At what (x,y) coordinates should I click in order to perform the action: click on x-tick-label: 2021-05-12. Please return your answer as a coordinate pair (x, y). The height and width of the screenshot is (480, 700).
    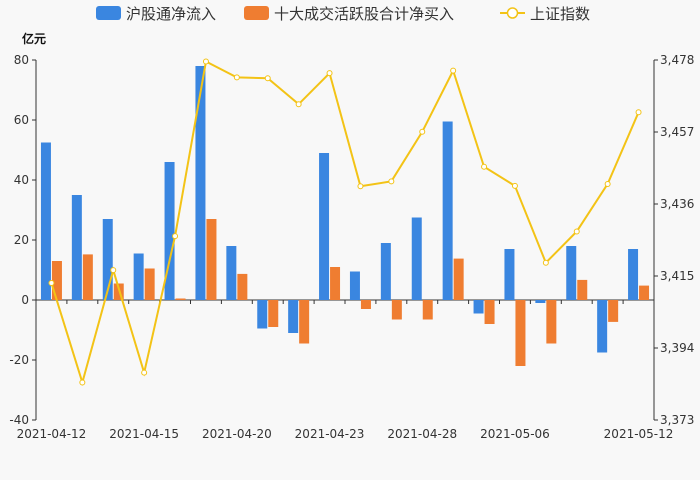
    Looking at the image, I should click on (639, 434).